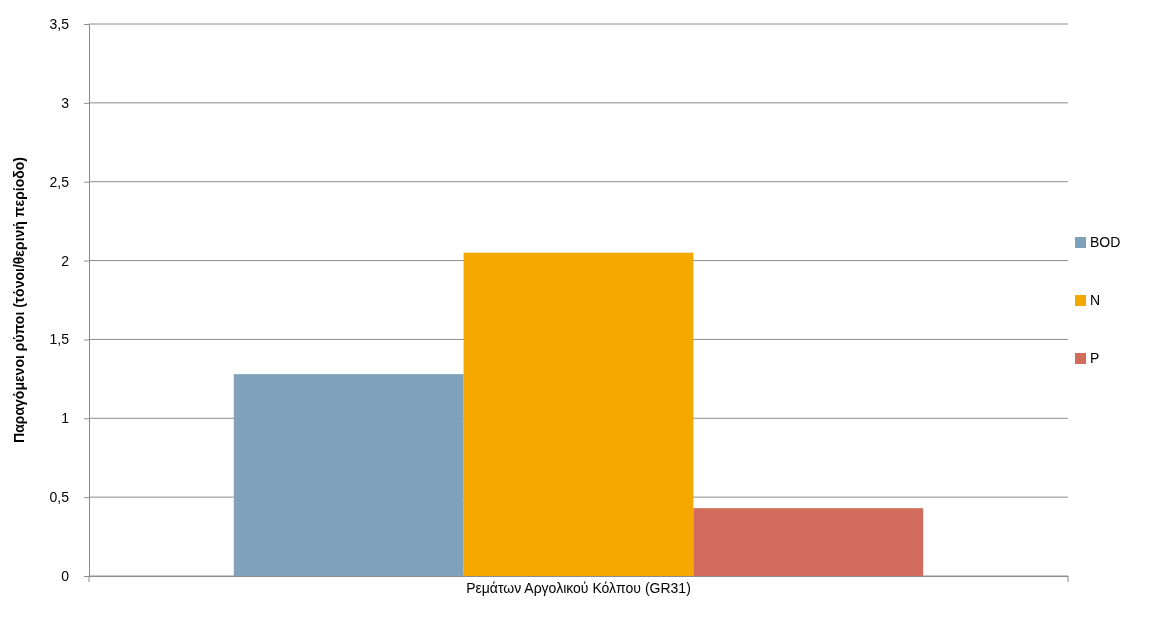 This screenshot has width=1163, height=617. Describe the element at coordinates (1105, 241) in the screenshot. I see `legend-label: BOD` at that location.